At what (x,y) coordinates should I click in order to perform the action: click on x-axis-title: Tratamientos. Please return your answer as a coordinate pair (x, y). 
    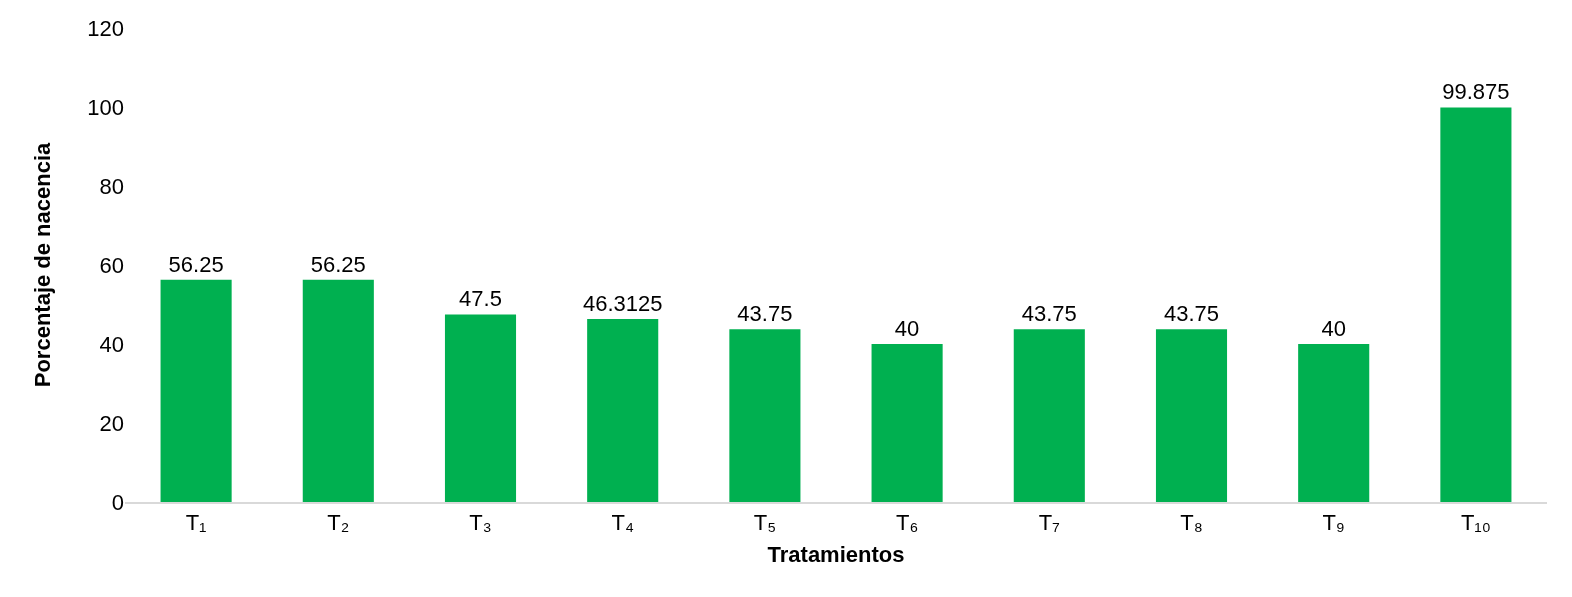
    Looking at the image, I should click on (836, 554).